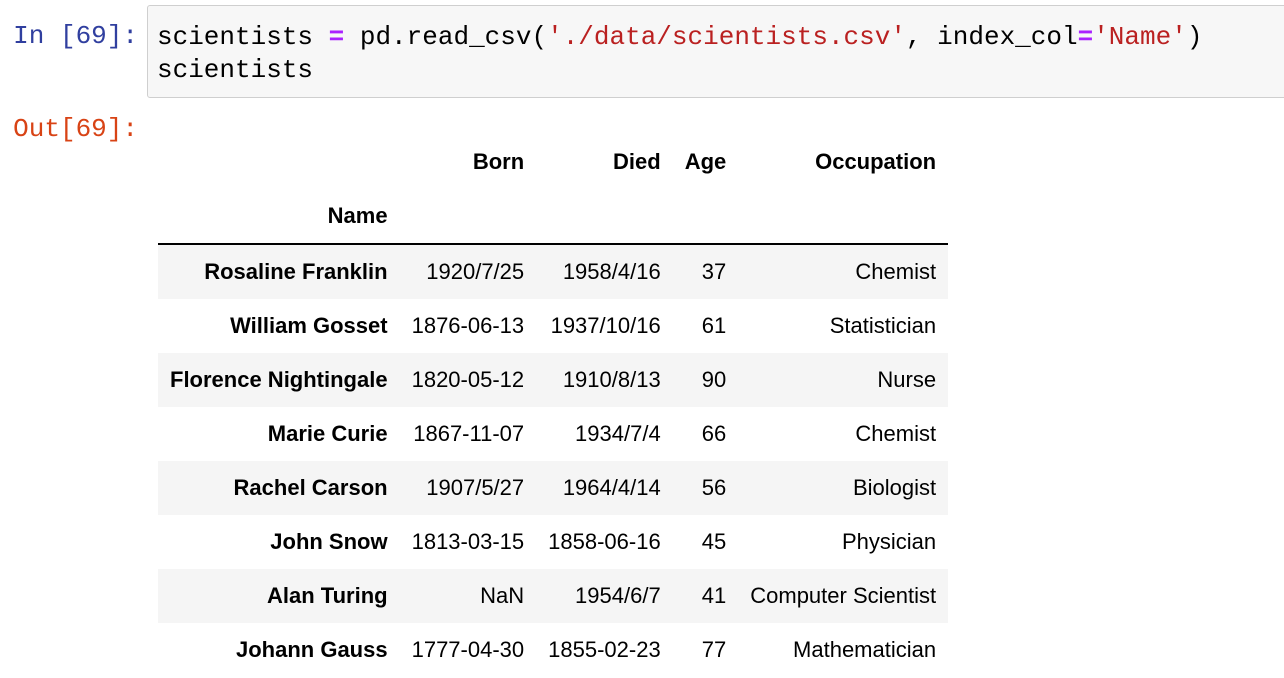  I want to click on row-index-name: Alan Turing, so click(327, 595).